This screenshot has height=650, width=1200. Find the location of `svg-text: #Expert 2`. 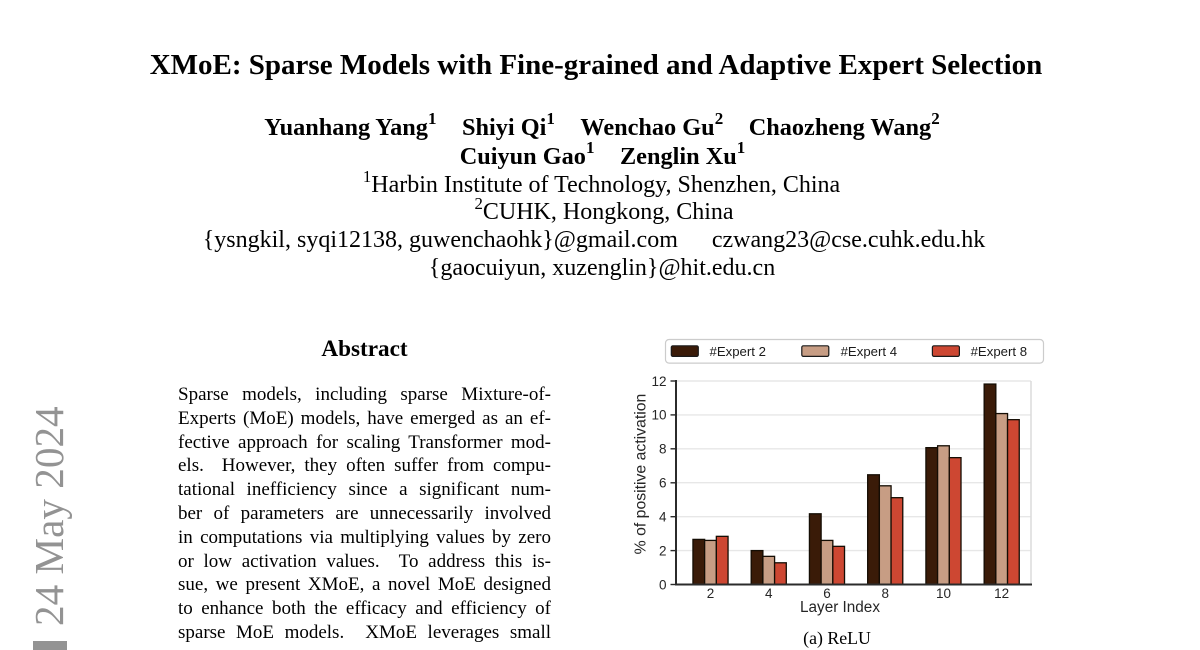

svg-text: #Expert 2 is located at coordinates (738, 351).